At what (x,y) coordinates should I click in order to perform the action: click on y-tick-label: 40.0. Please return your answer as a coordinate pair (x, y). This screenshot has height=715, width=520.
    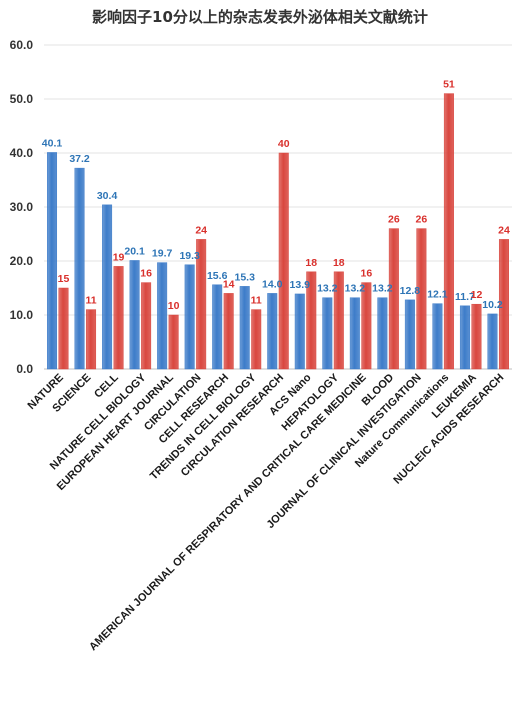
    Looking at the image, I should click on (22, 153).